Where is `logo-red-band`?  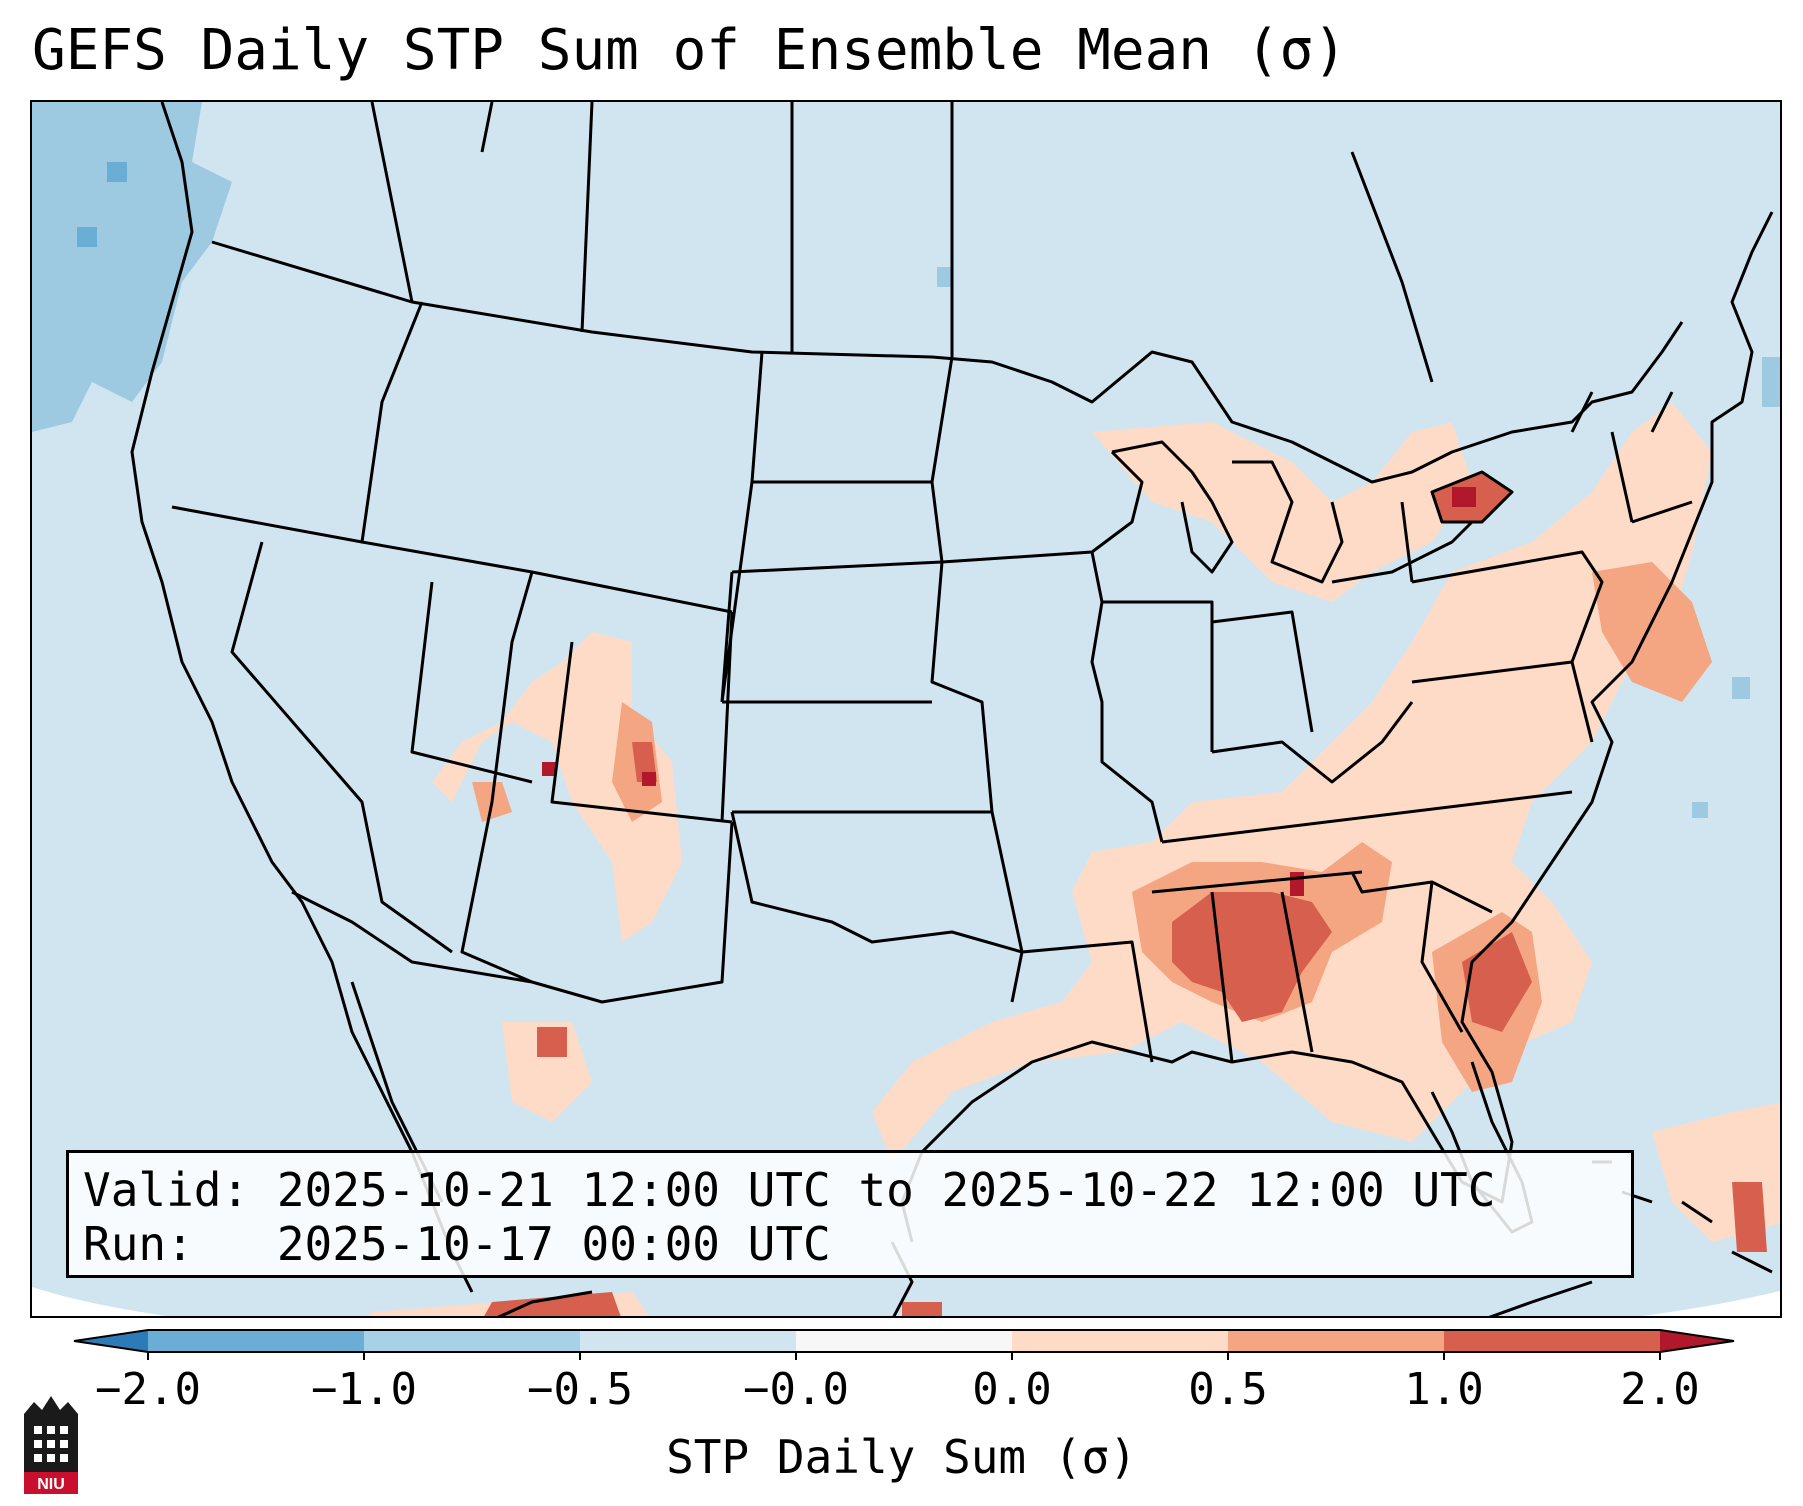
logo-red-band is located at coordinates (51, 1483).